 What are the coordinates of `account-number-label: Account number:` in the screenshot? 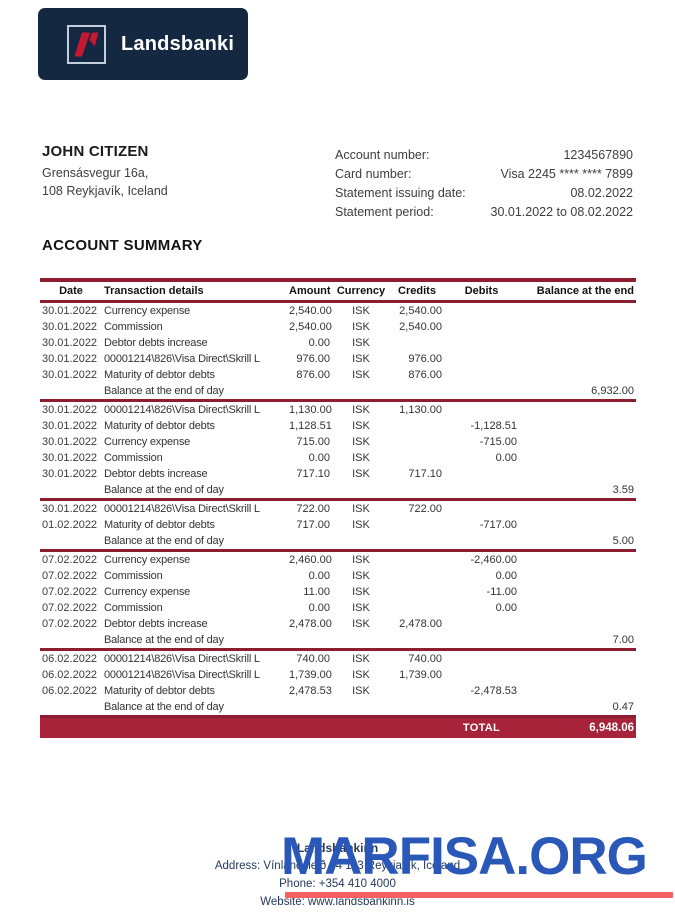 It's located at (382, 155).